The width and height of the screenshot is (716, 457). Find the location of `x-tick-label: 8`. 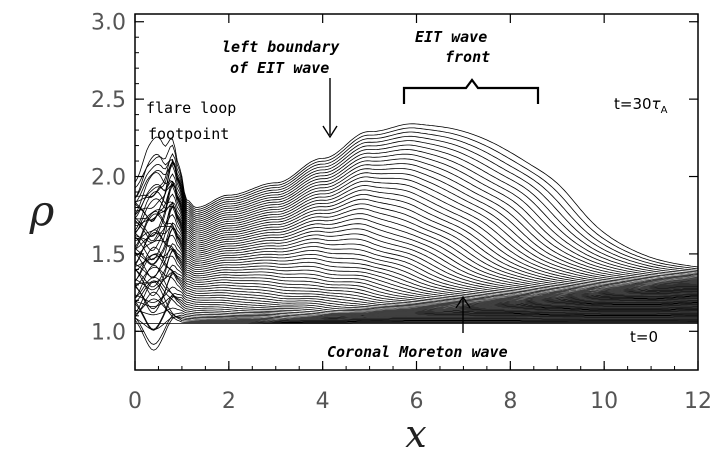

x-tick-label: 8 is located at coordinates (510, 401).